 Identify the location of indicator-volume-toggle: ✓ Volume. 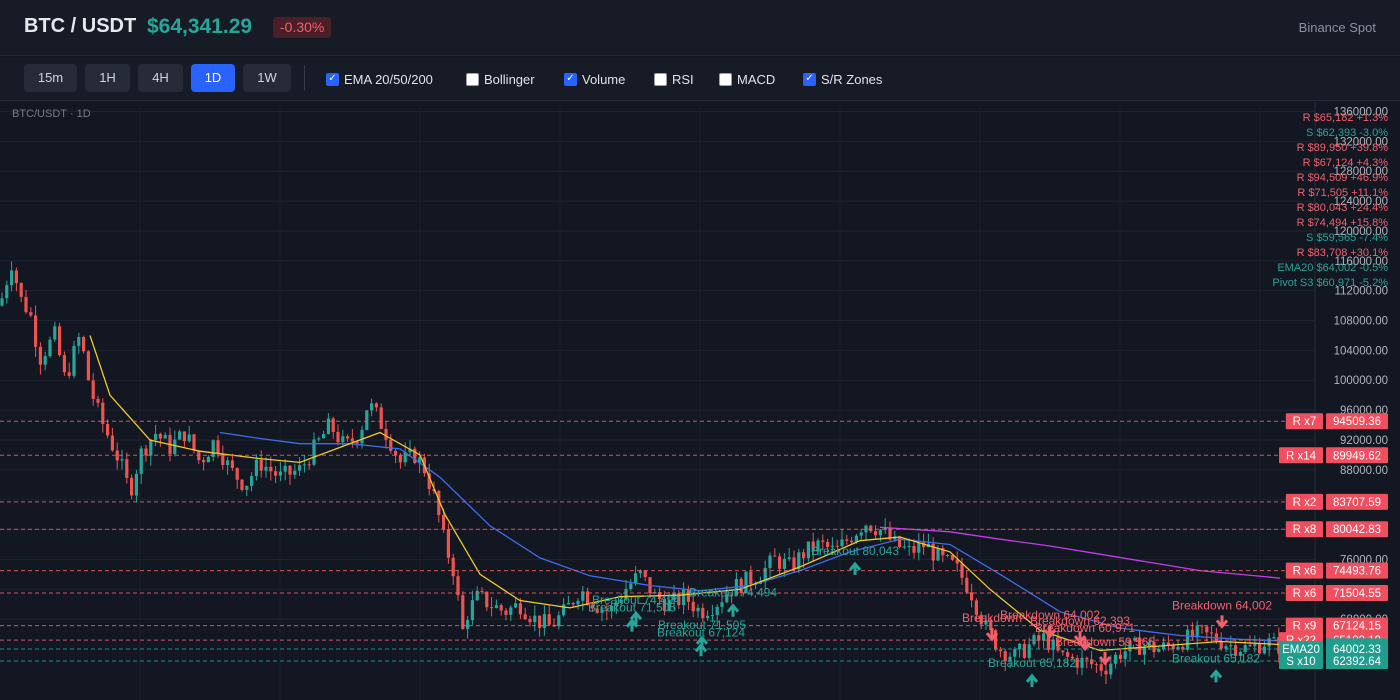
(594, 79).